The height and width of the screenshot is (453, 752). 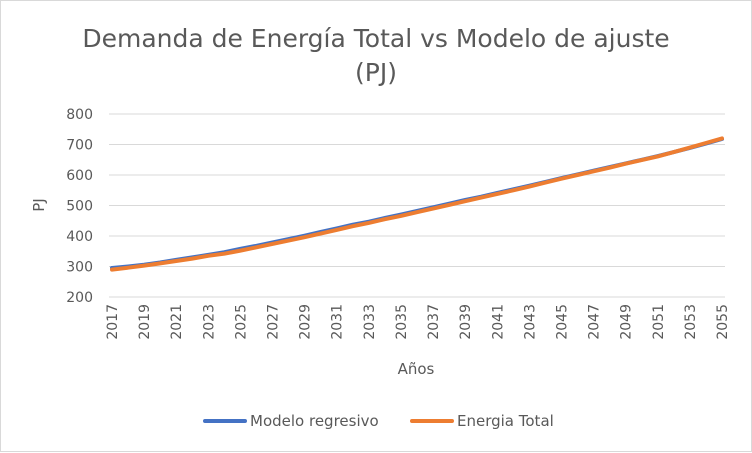 What do you see at coordinates (79, 146) in the screenshot?
I see `y-tick-label: 700` at bounding box center [79, 146].